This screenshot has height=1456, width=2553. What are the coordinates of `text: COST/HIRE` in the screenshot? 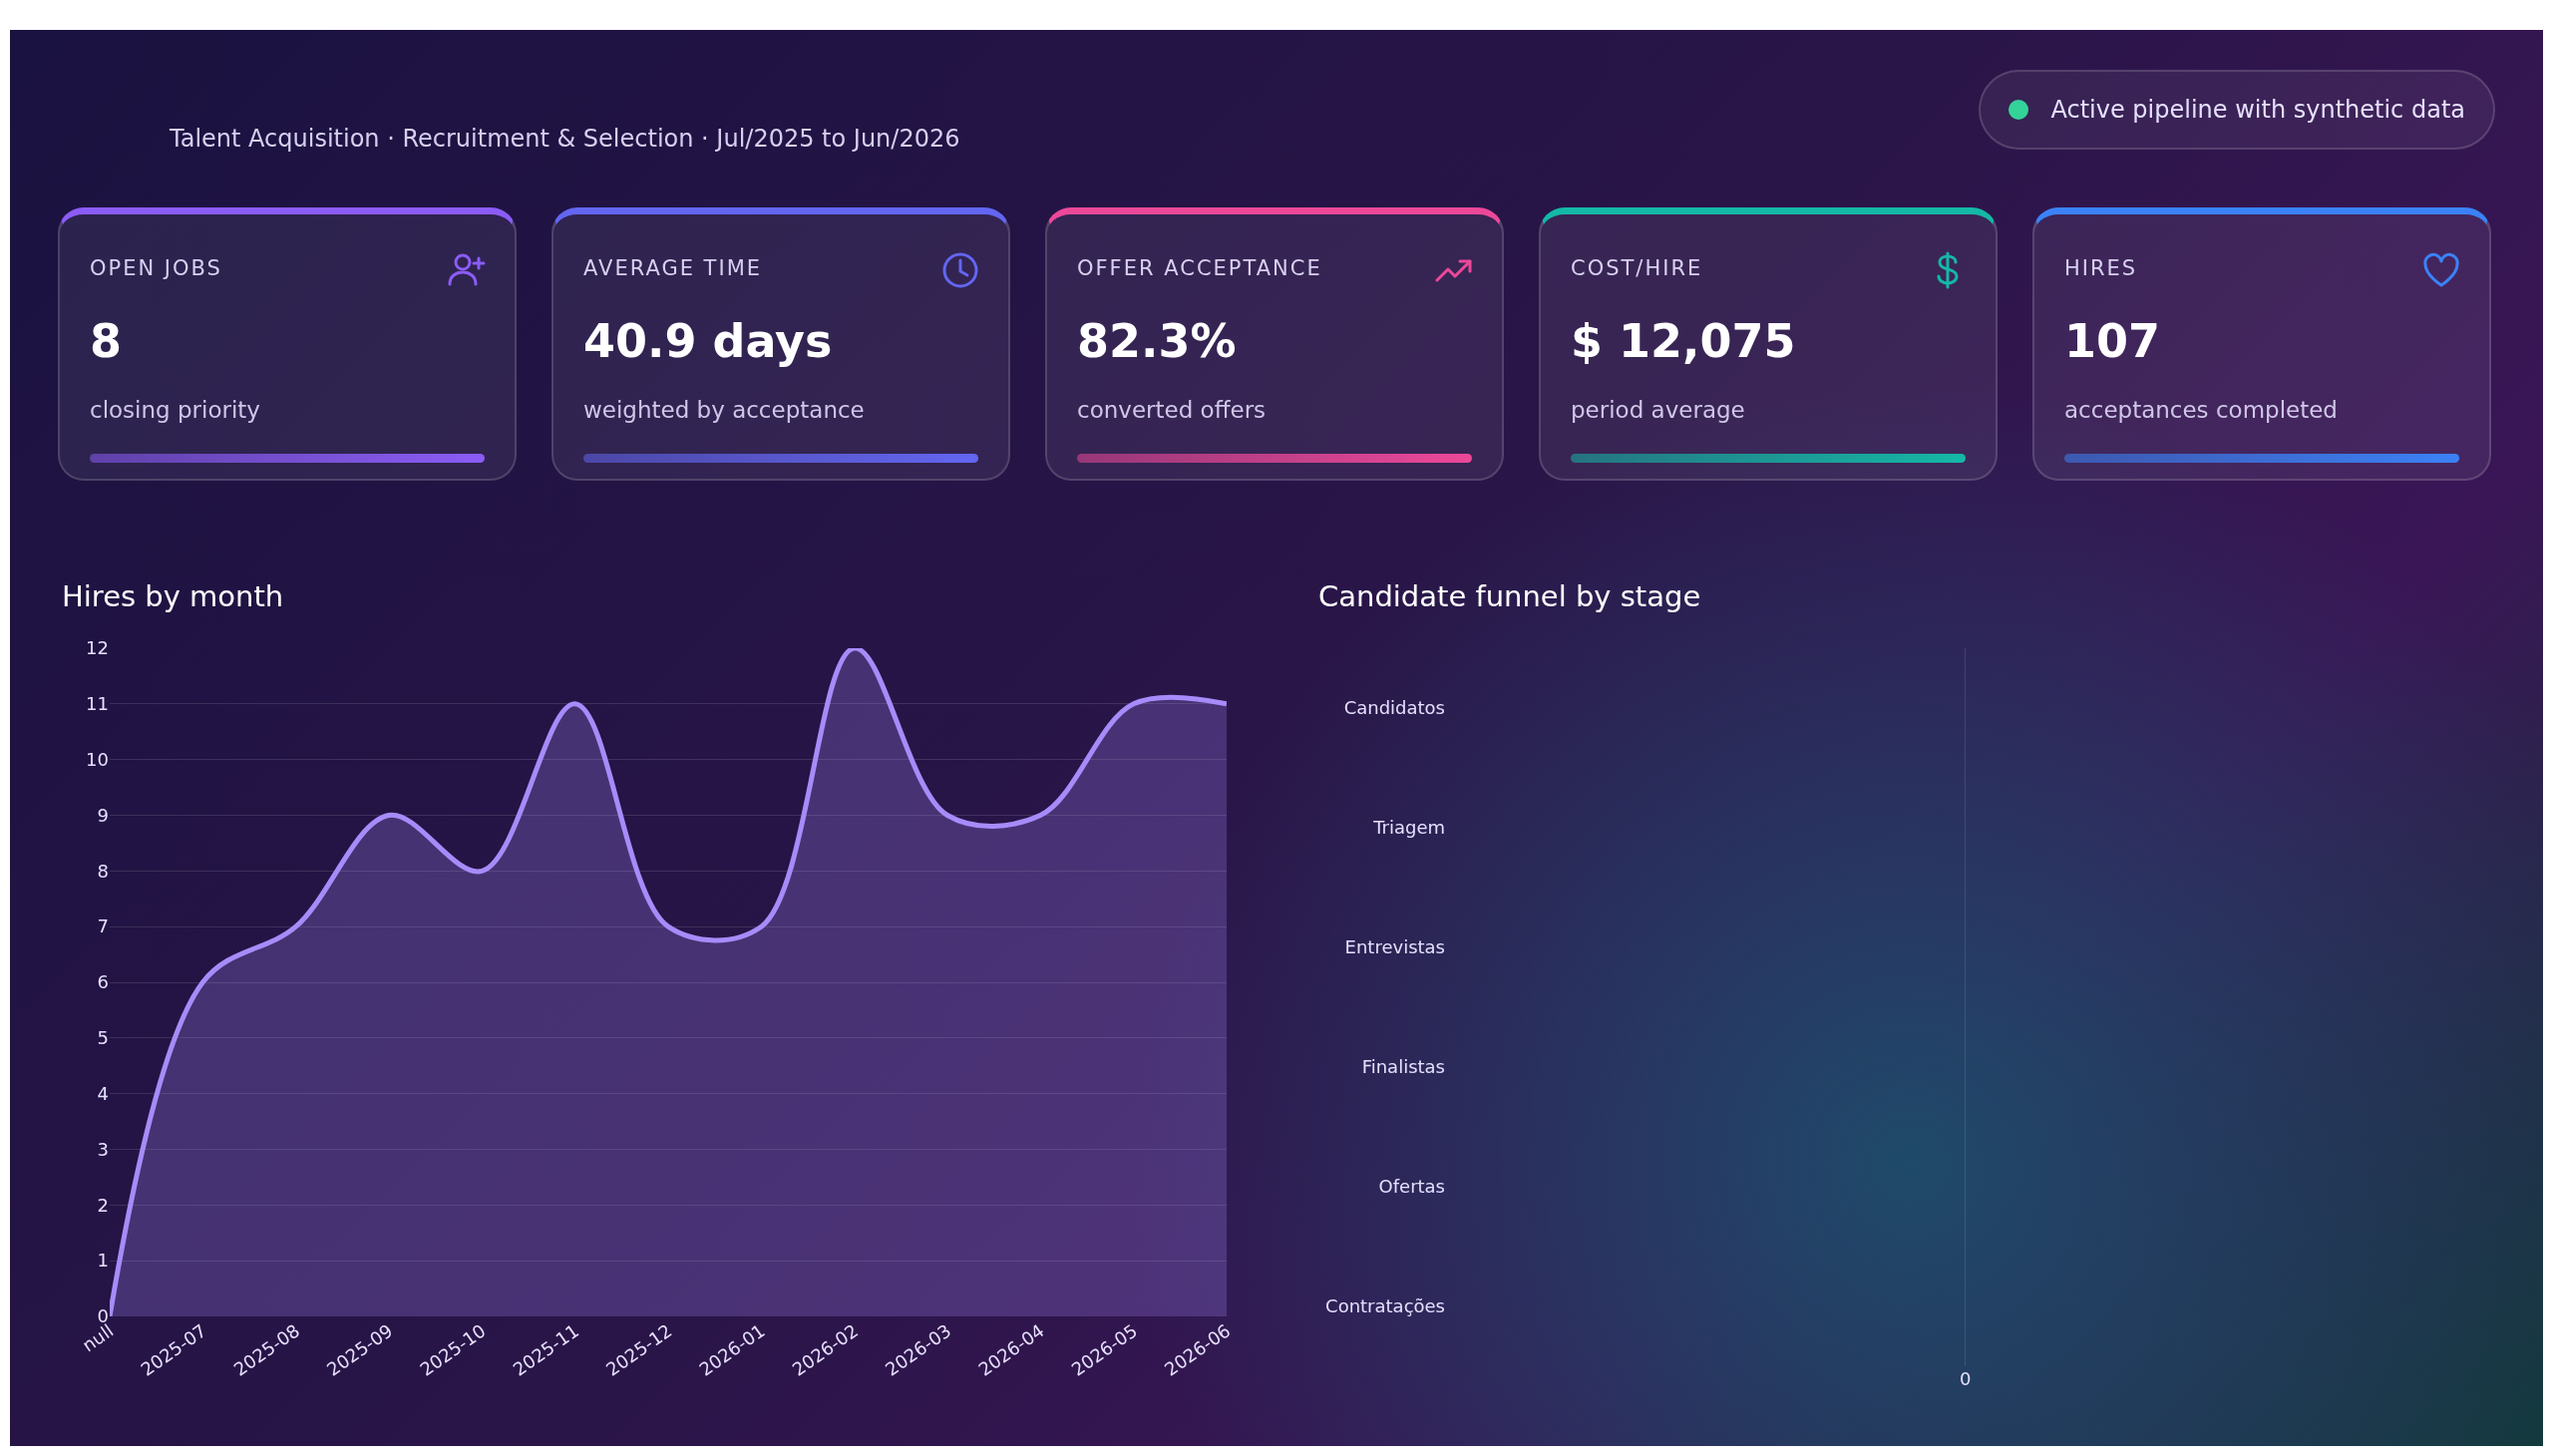 It's located at (1637, 268).